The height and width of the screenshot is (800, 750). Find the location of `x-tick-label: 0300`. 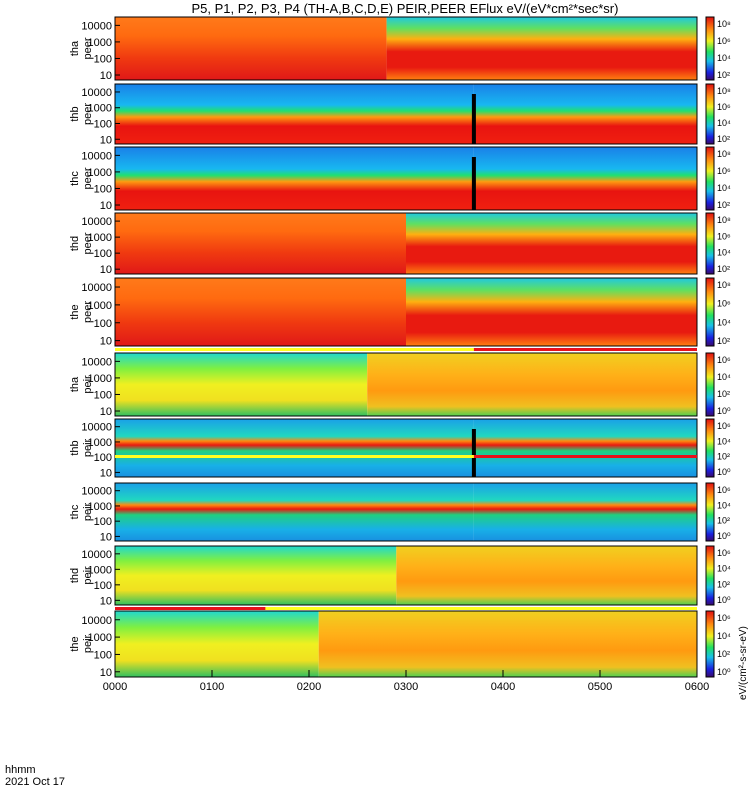

x-tick-label: 0300 is located at coordinates (406, 687).